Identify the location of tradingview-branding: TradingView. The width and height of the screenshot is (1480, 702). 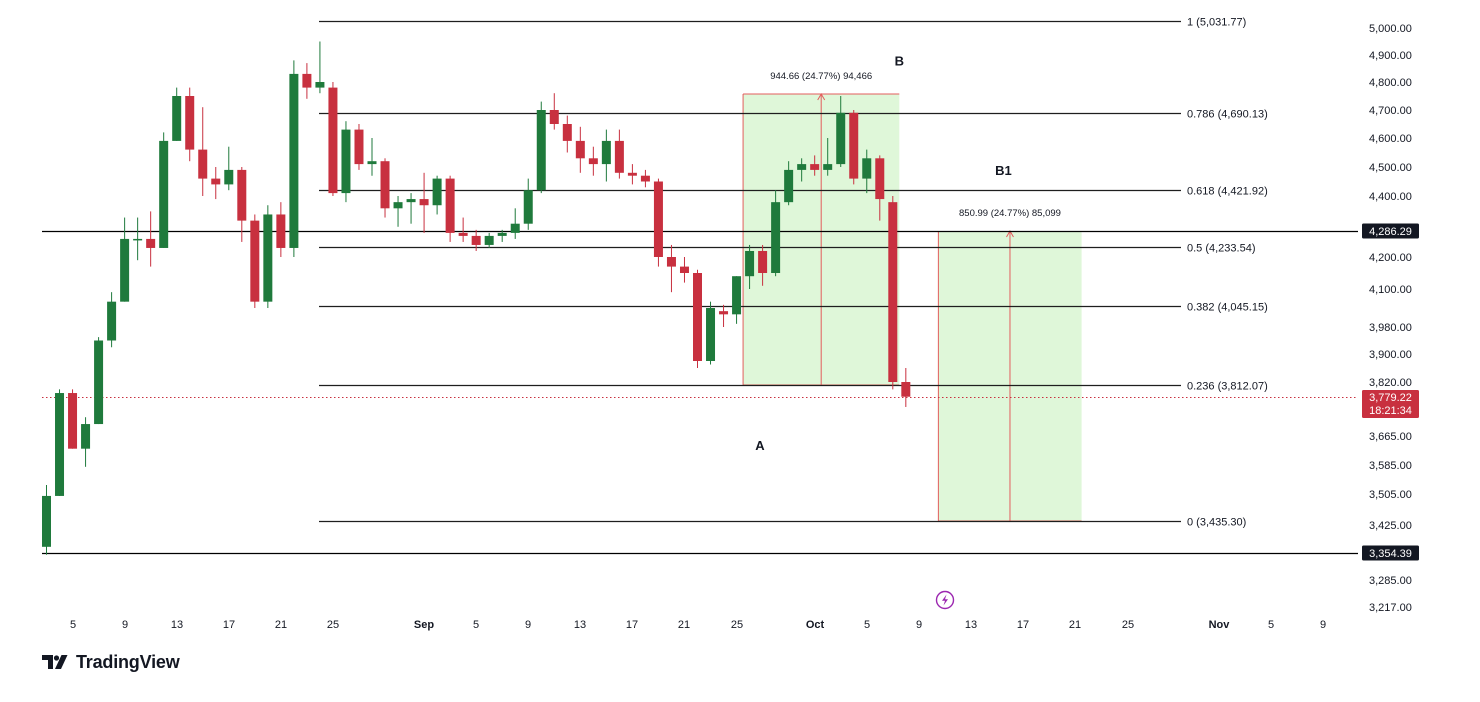
(111, 662).